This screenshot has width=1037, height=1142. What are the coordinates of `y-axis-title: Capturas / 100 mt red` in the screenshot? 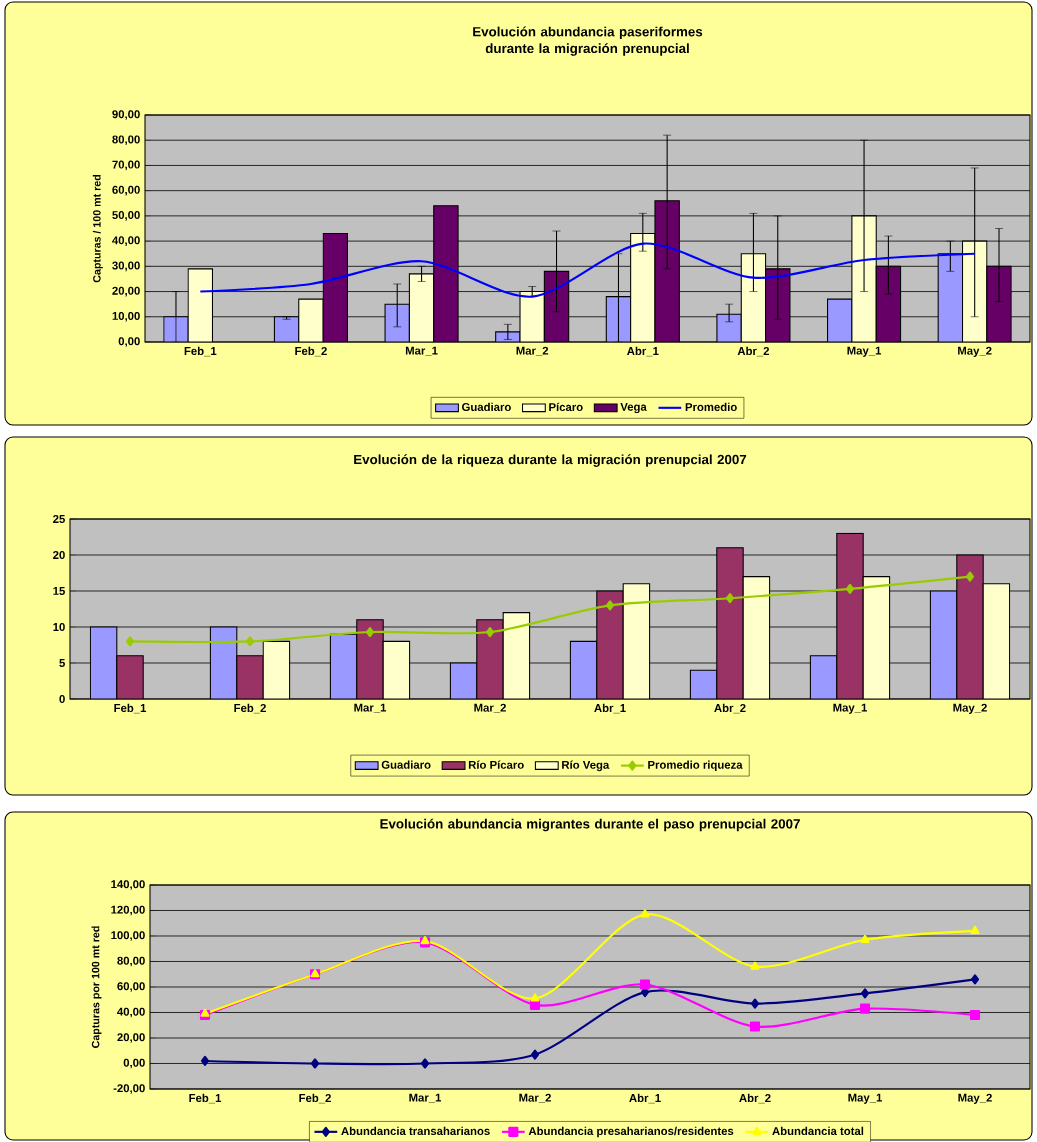 It's located at (97, 228).